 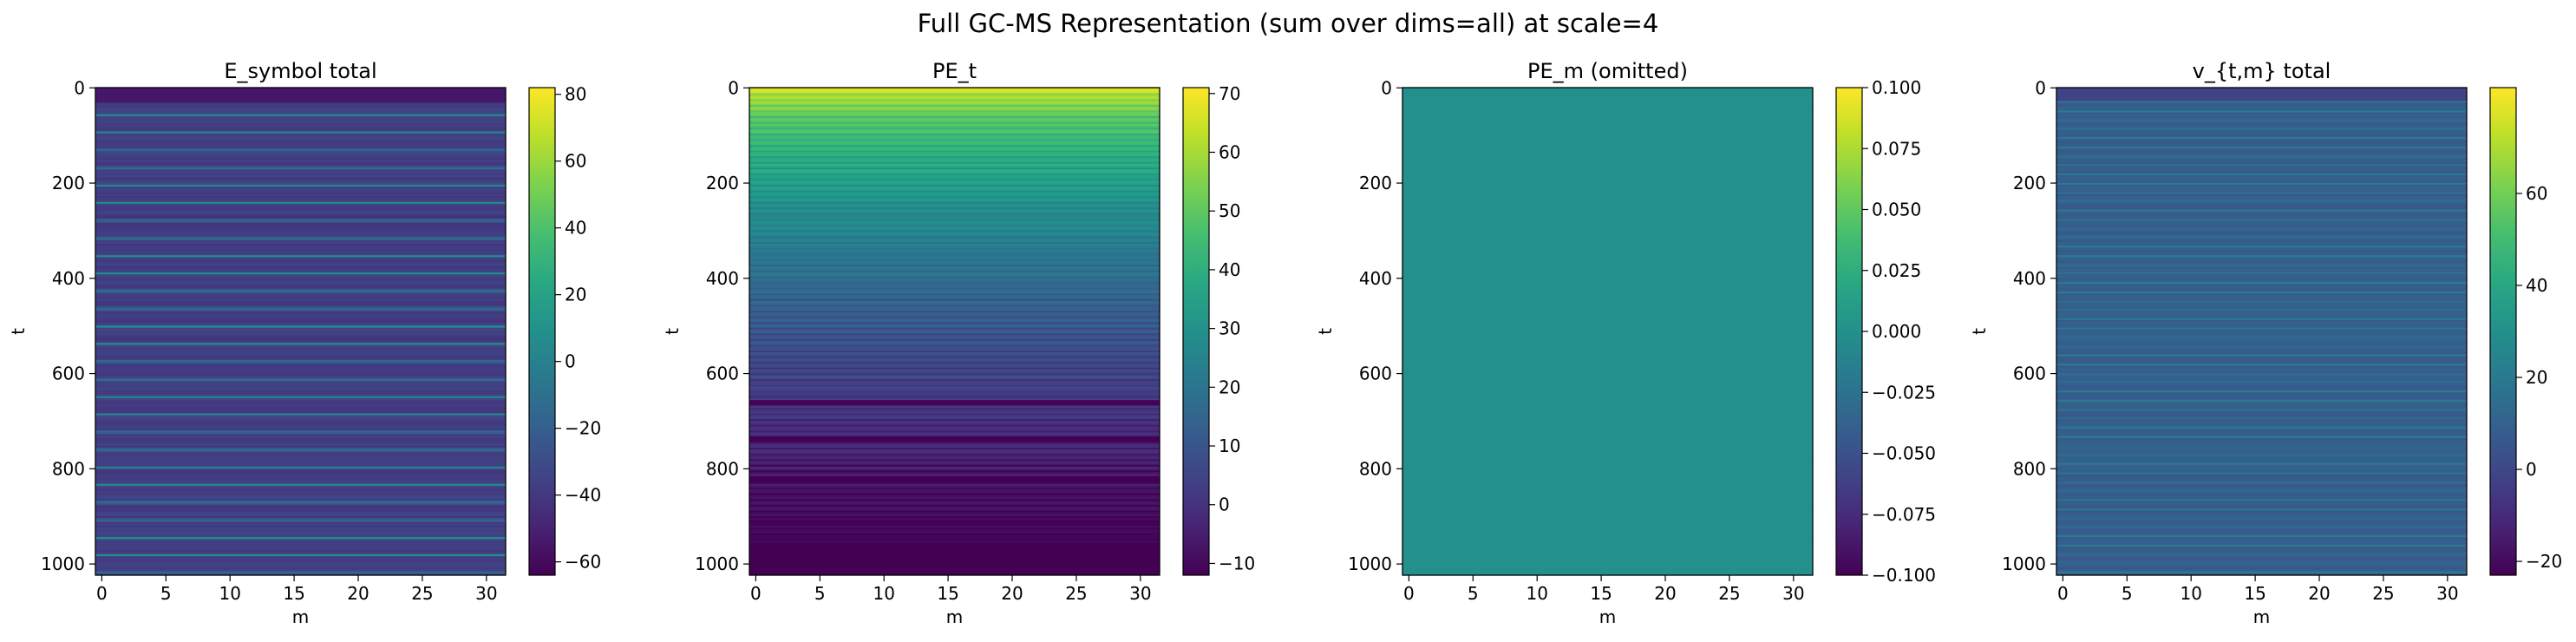 What do you see at coordinates (722, 183) in the screenshot?
I see `y-tick-label: 200` at bounding box center [722, 183].